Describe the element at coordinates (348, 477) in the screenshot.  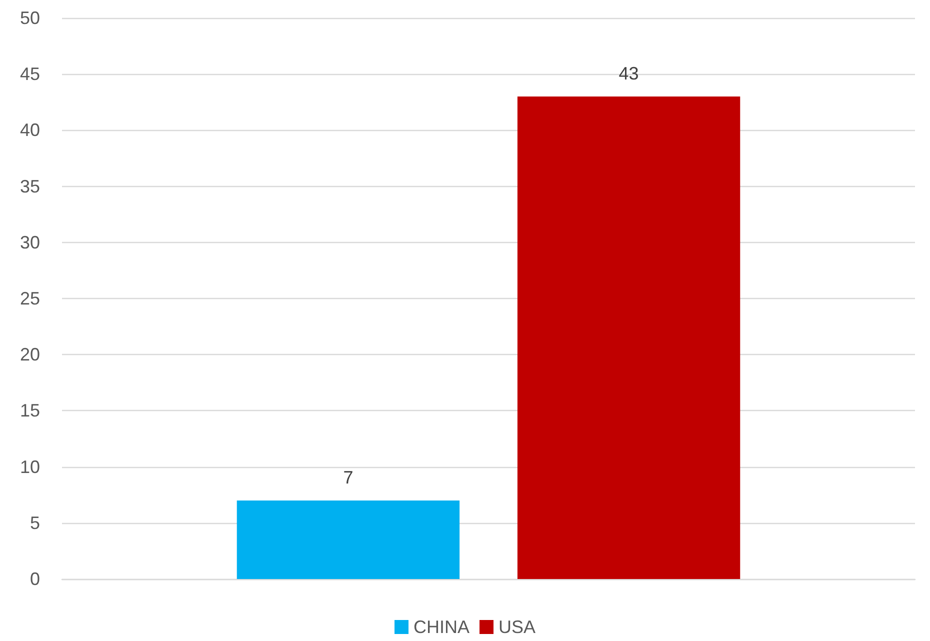
I see `data-label: 7` at that location.